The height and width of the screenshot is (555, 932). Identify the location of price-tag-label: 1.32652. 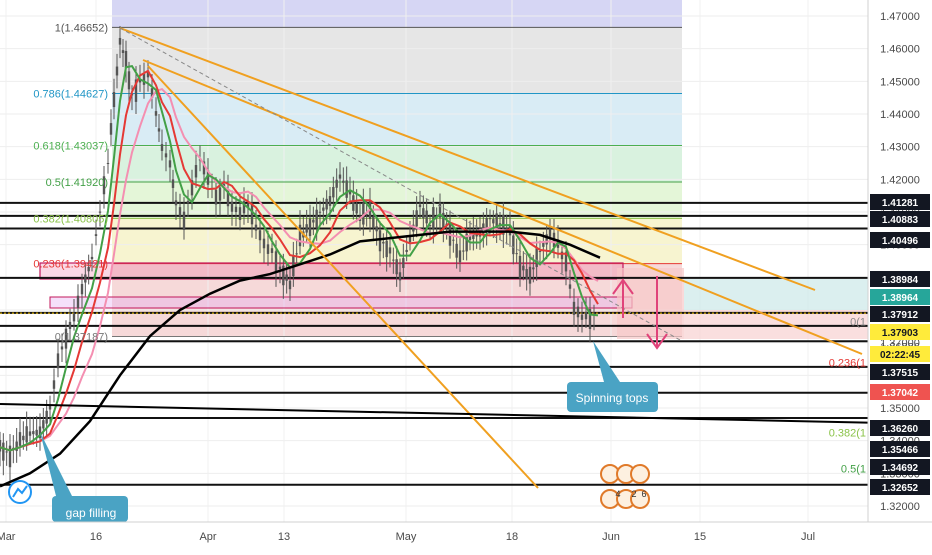
(900, 488).